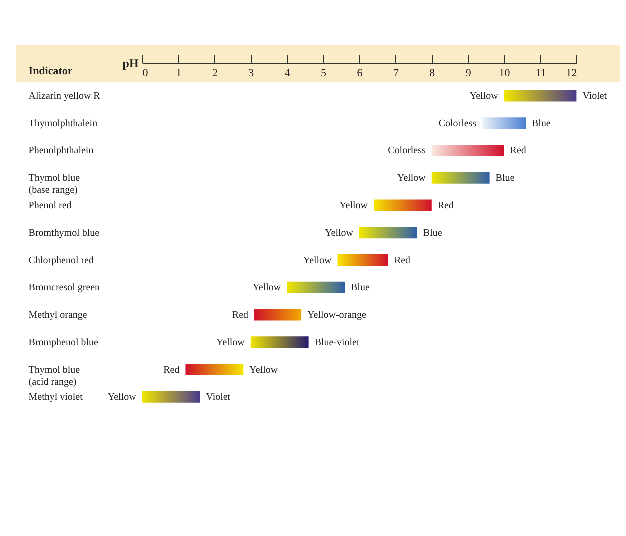 The image size is (626, 536). What do you see at coordinates (324, 74) in the screenshot?
I see `x-tick-label: 5` at bounding box center [324, 74].